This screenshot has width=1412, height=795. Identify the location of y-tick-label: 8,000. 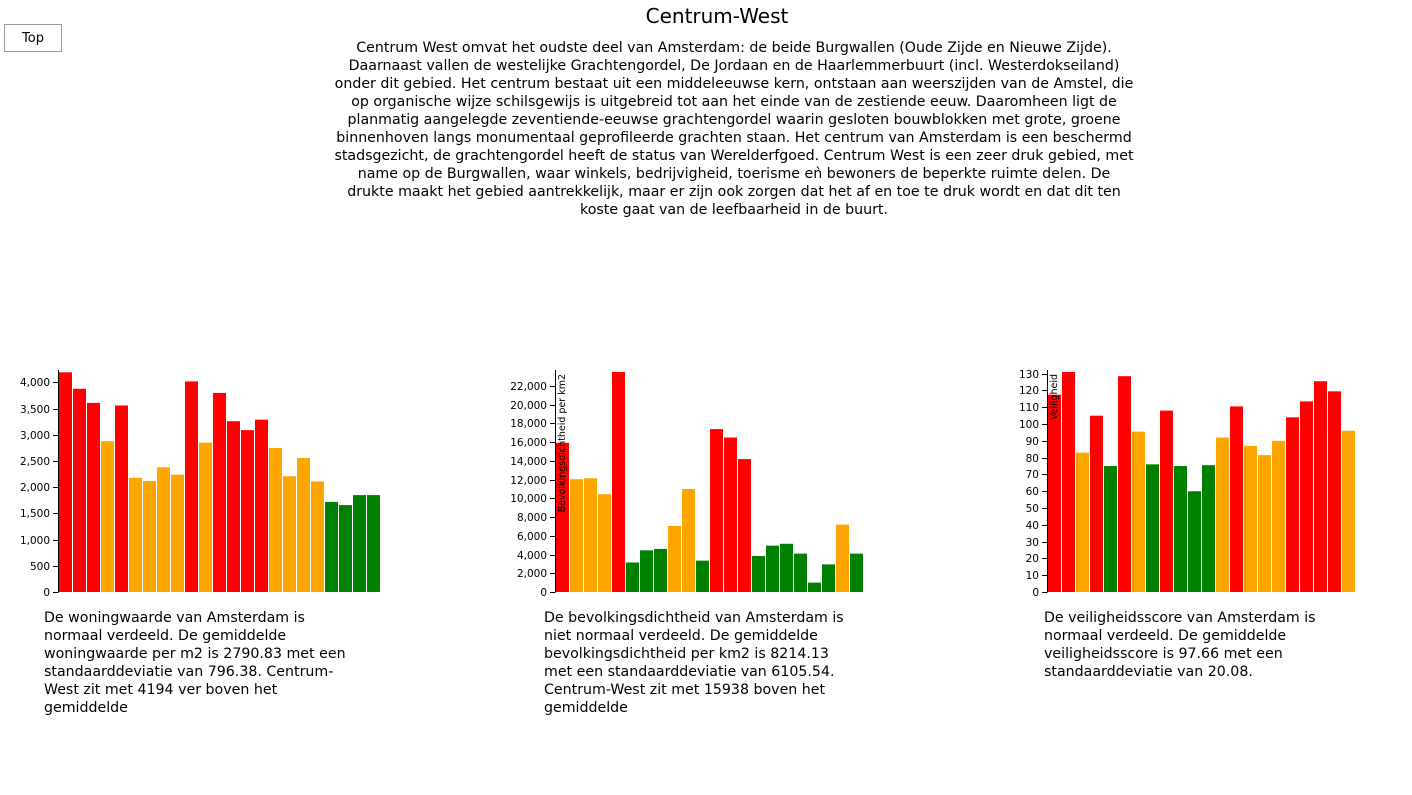
(532, 518).